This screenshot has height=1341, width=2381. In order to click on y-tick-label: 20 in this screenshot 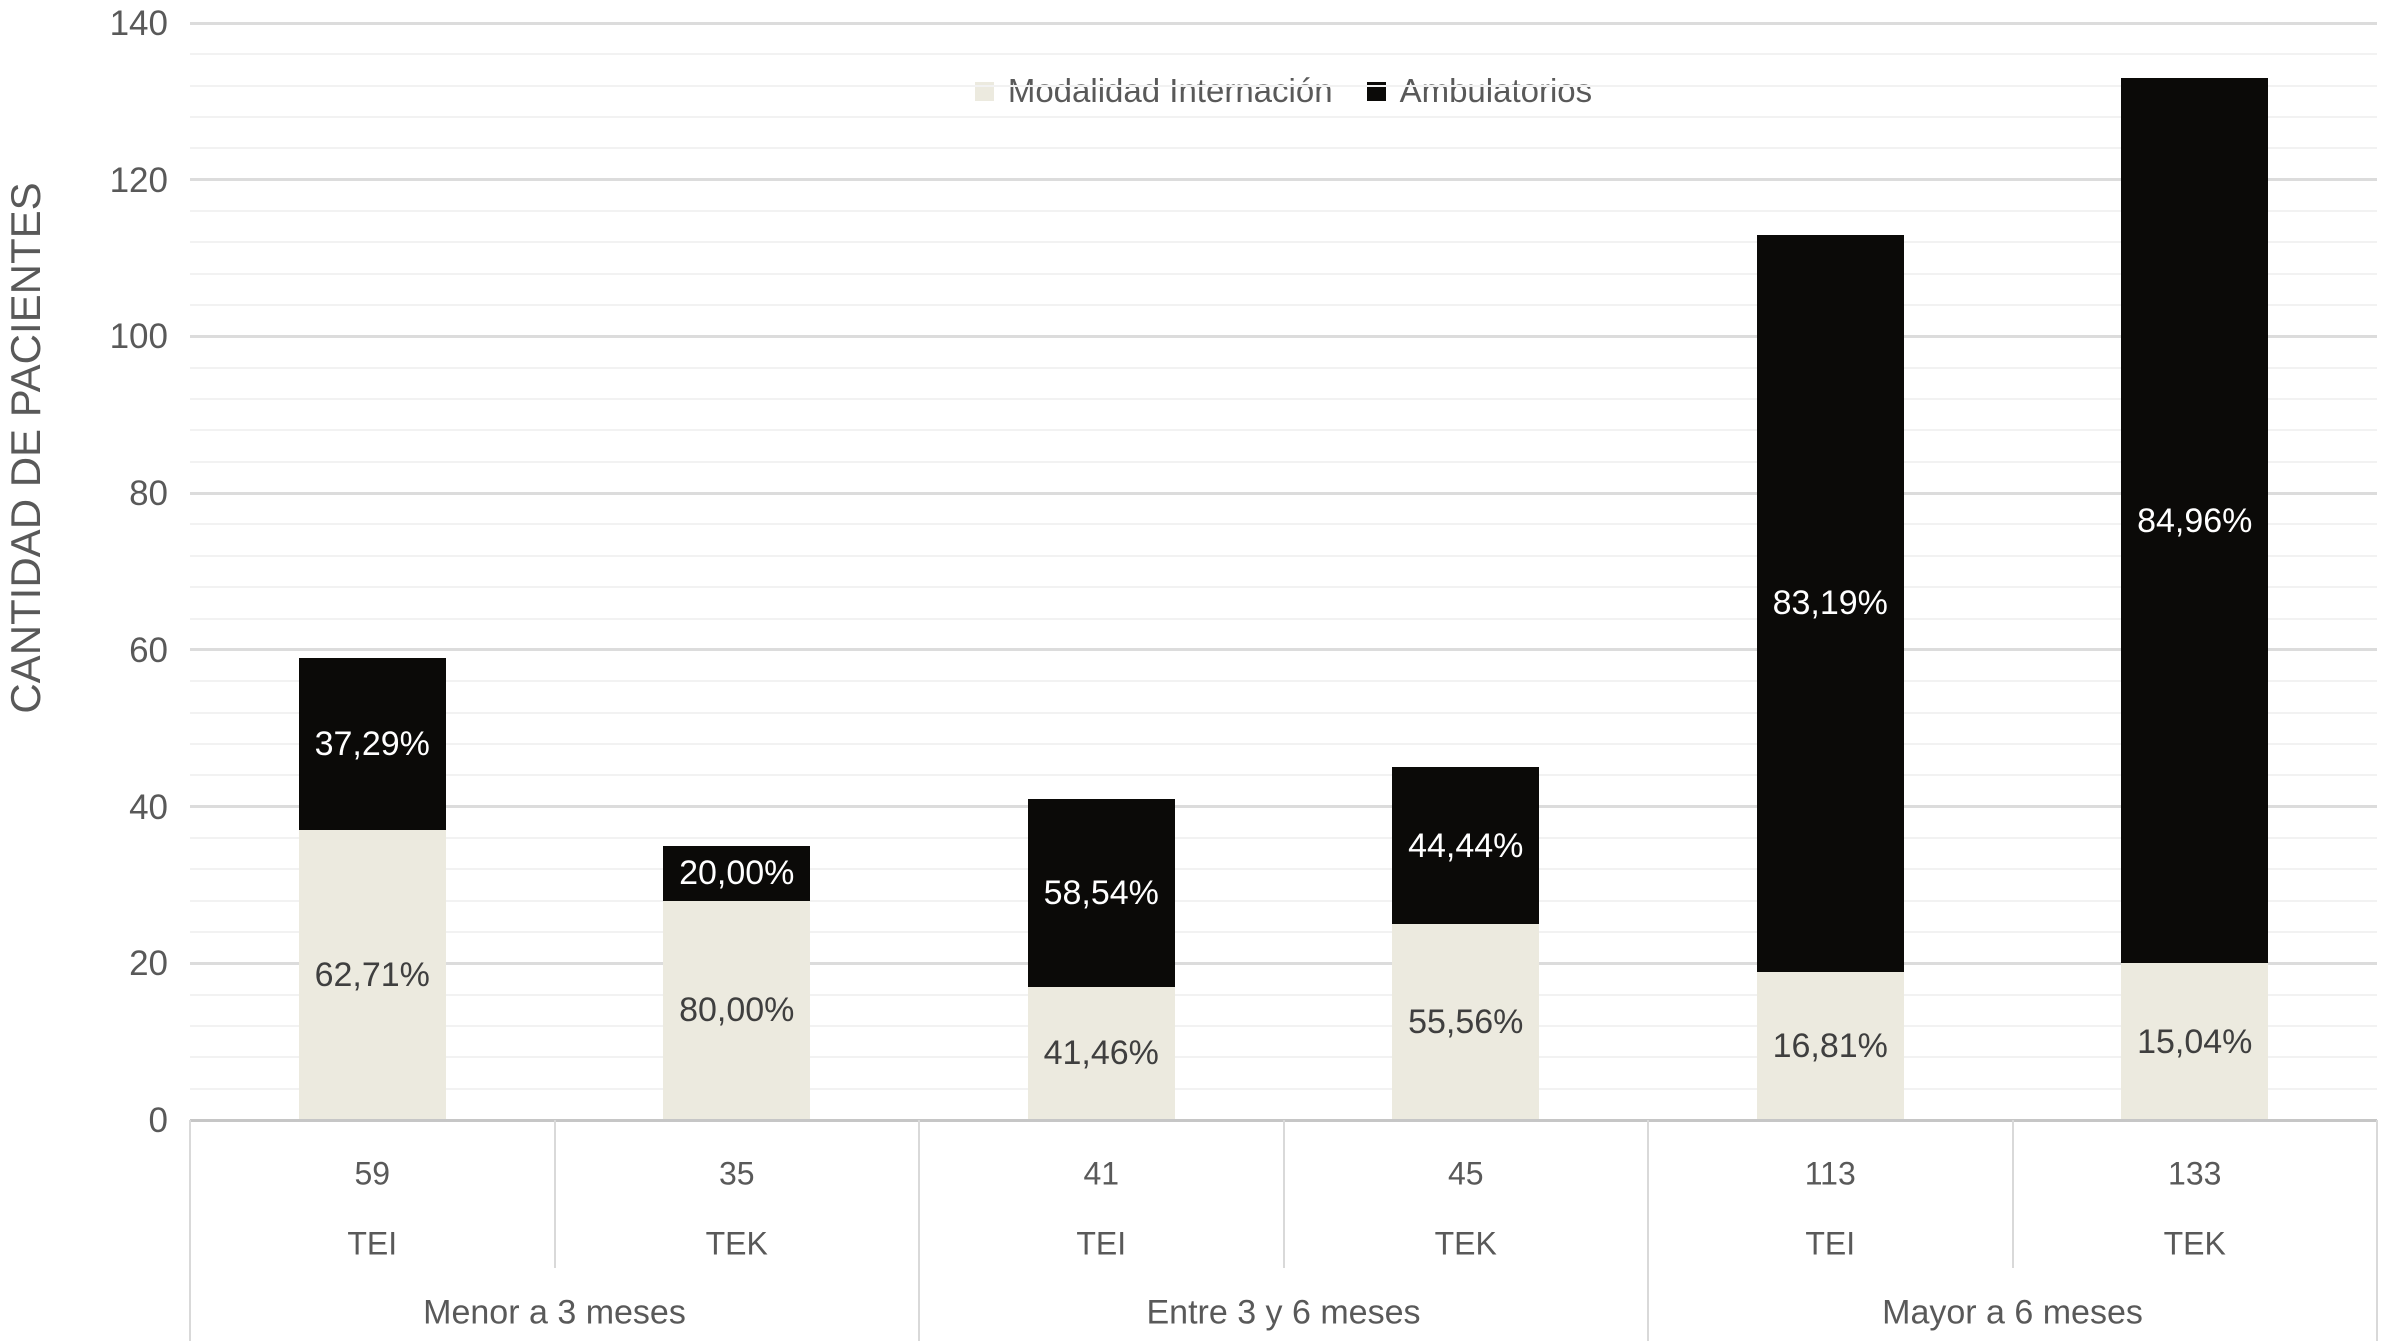, I will do `click(148, 963)`.